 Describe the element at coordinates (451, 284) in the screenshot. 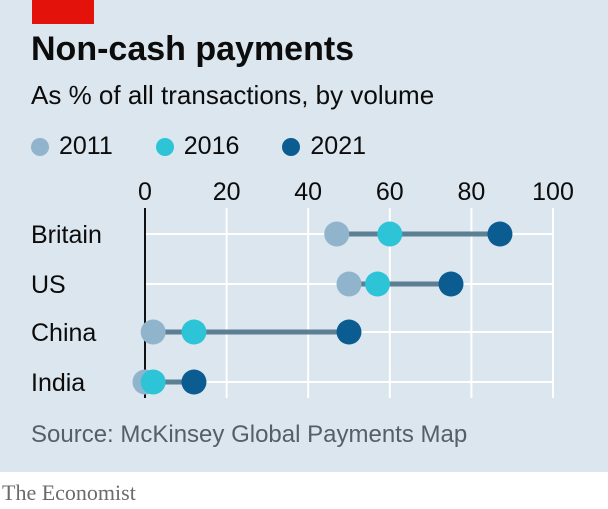

I see `point-us-2021` at that location.